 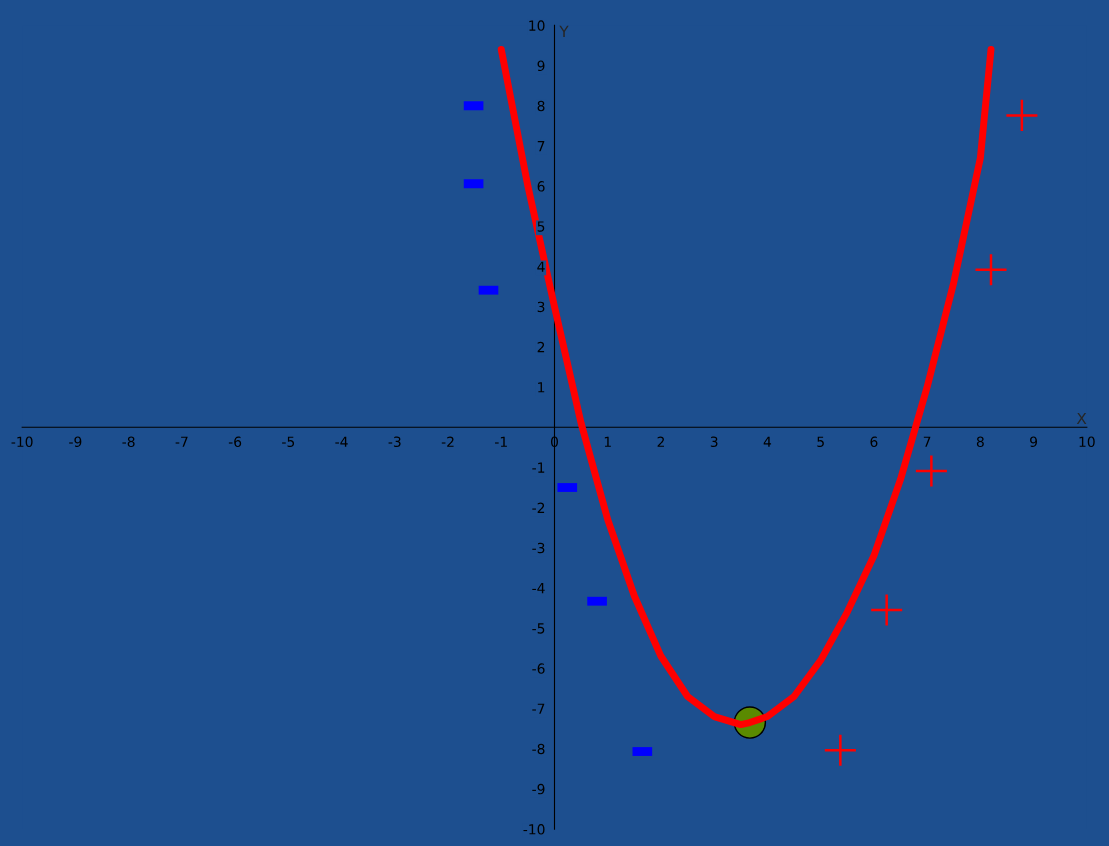 I want to click on y-axis-title: Y, so click(x=564, y=31).